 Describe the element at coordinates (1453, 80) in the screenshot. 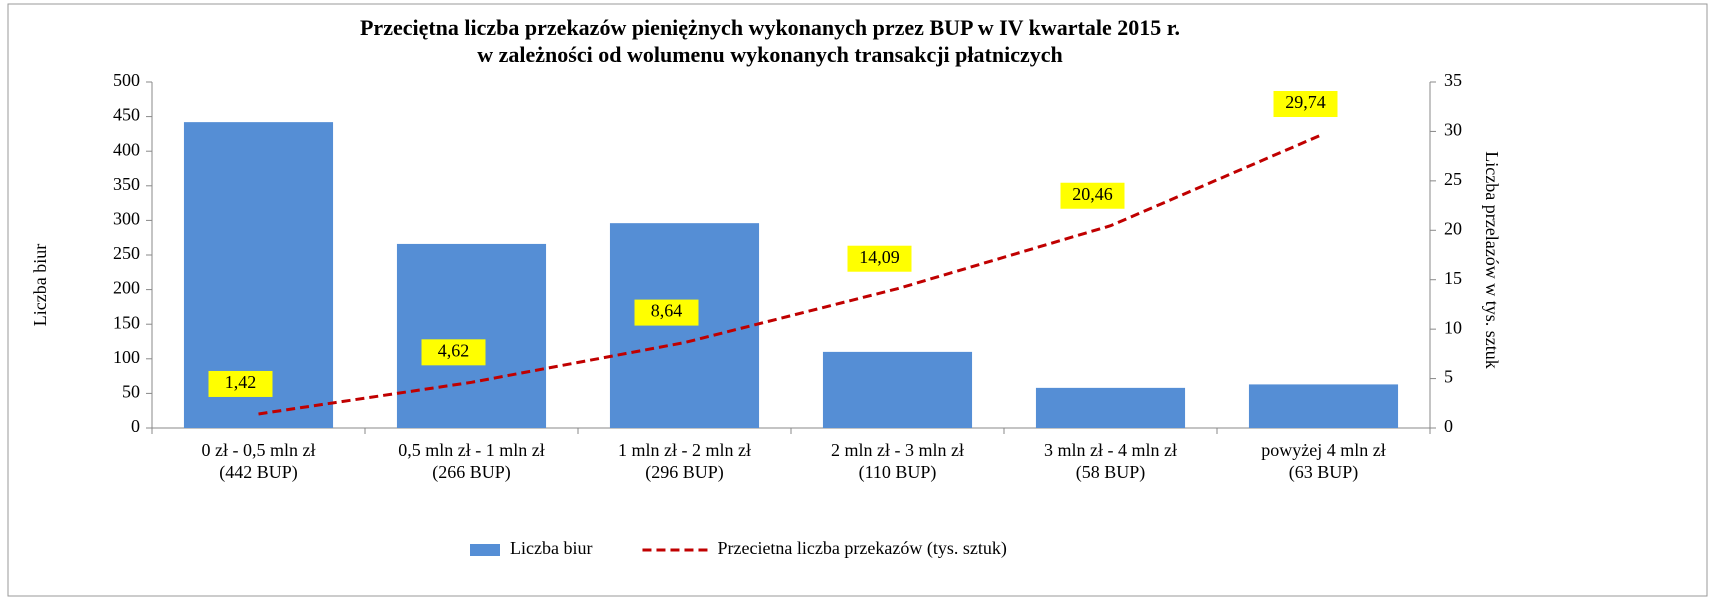

I see `y2-tick-label: 35` at that location.